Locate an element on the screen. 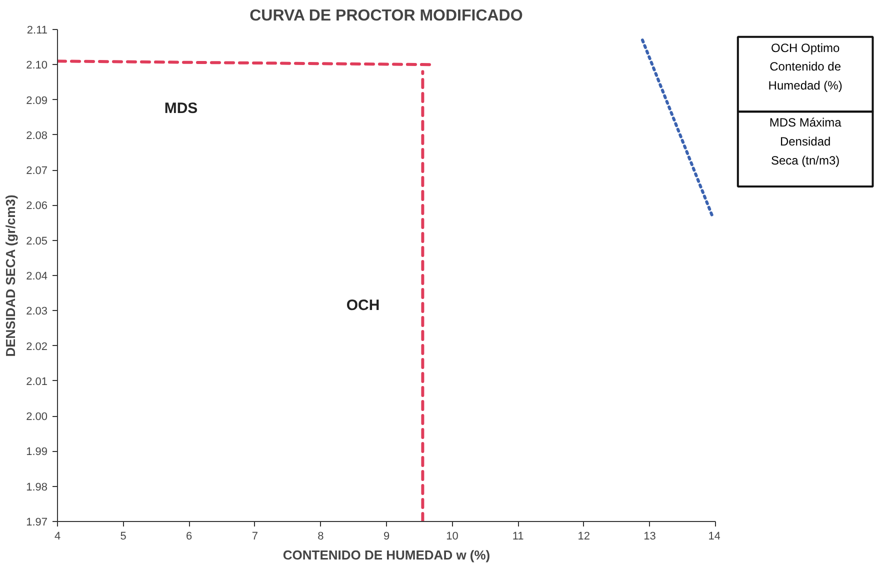 The height and width of the screenshot is (569, 896). y-tick-label: 1.98 is located at coordinates (37, 487).